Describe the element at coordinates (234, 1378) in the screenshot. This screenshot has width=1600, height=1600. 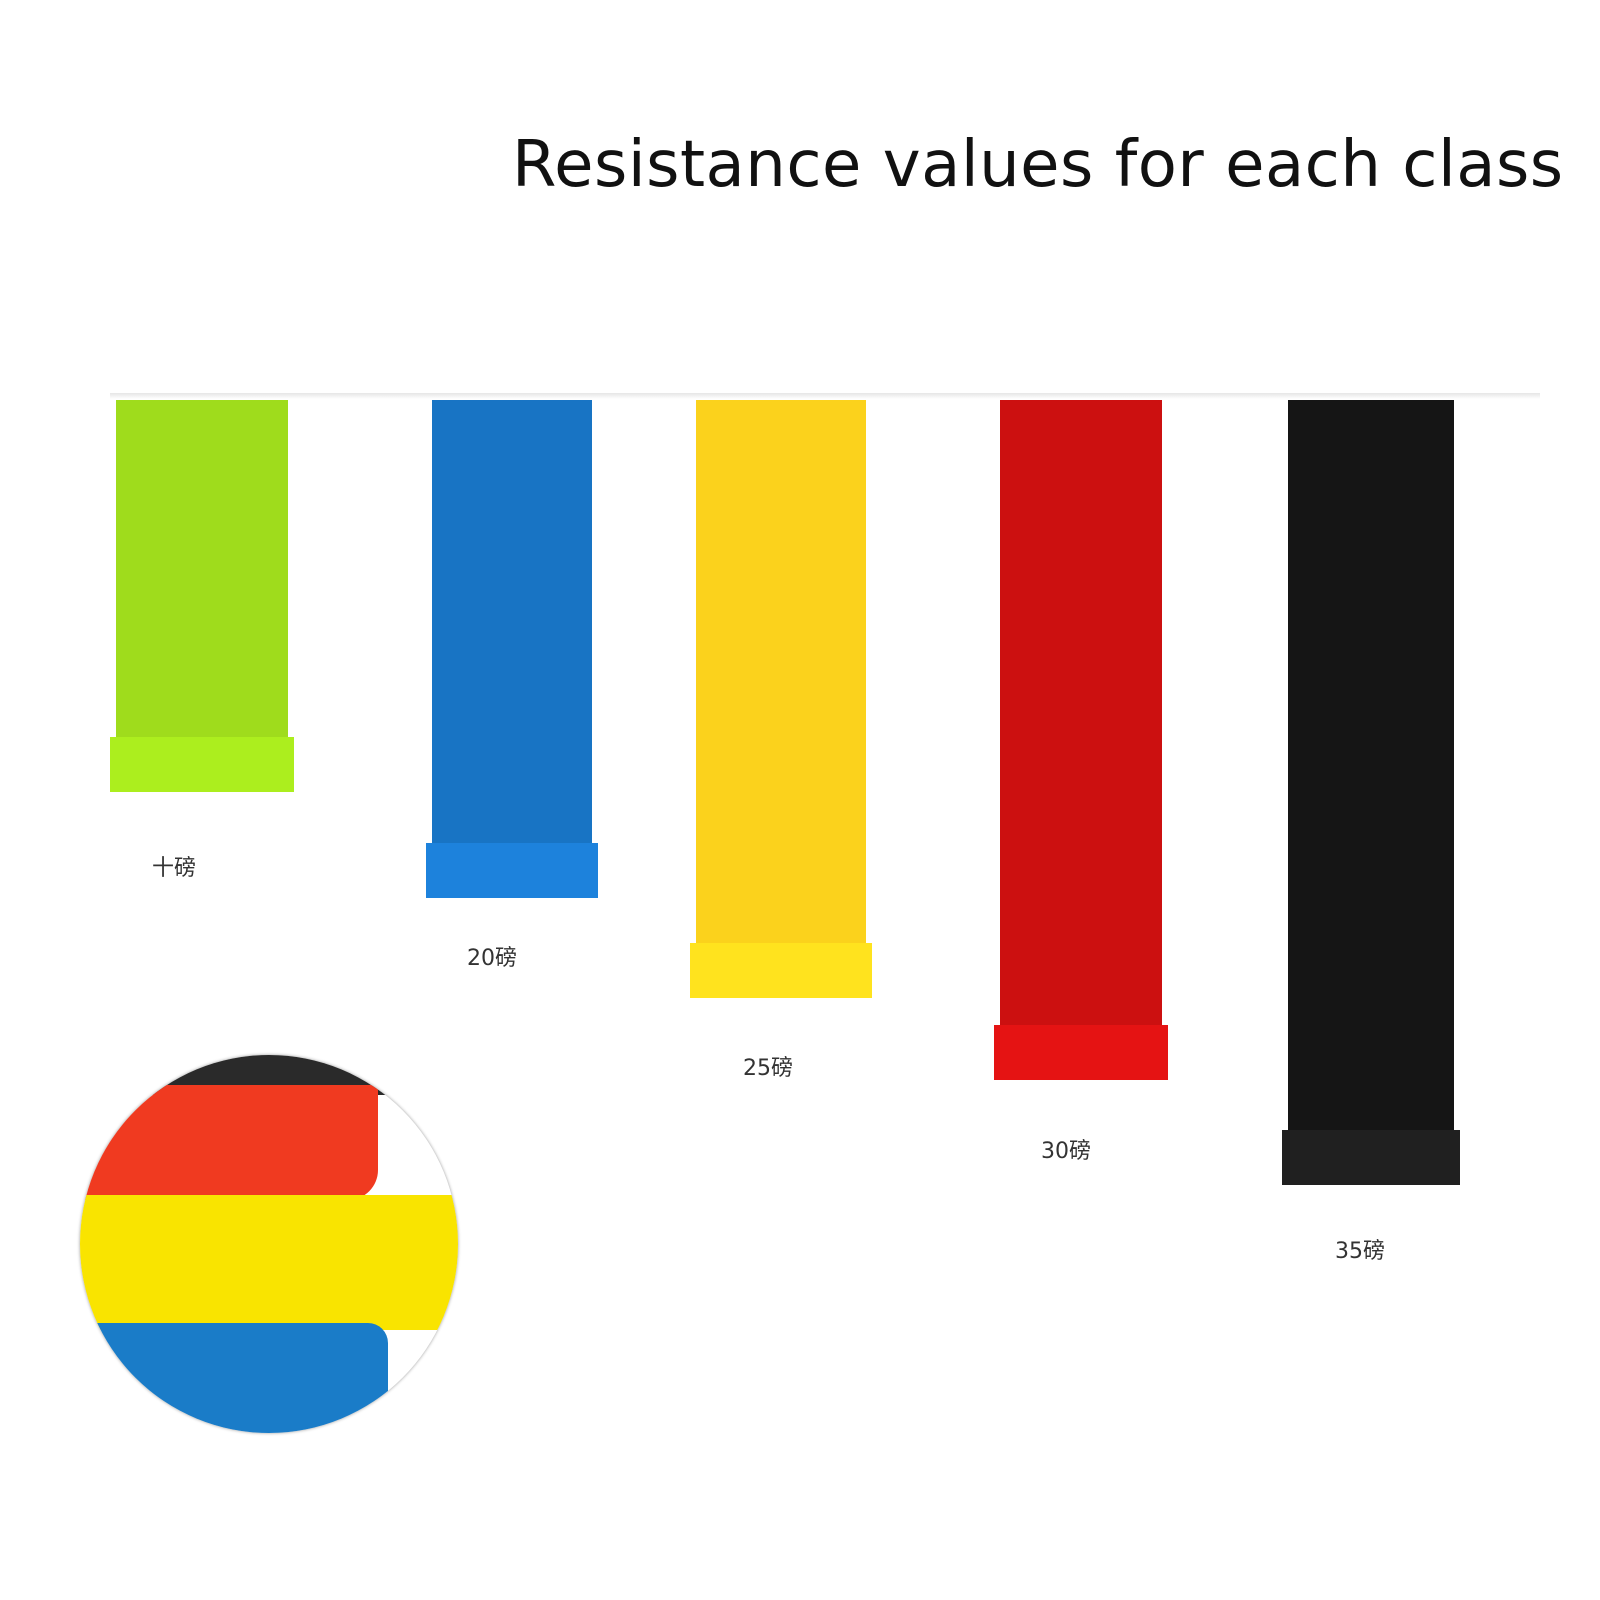
I see `closeup-blue-band` at that location.